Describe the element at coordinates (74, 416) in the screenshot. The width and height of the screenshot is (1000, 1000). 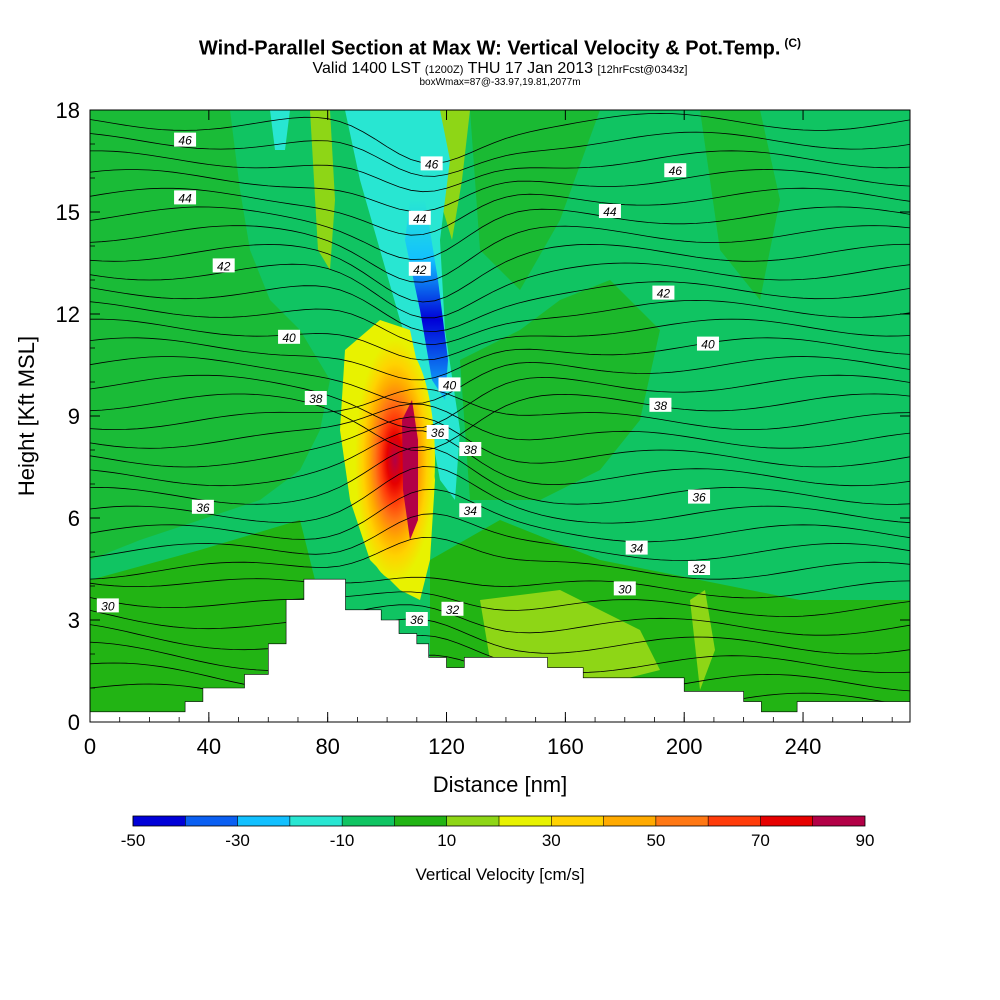
I see `y-tick-label: 9` at that location.